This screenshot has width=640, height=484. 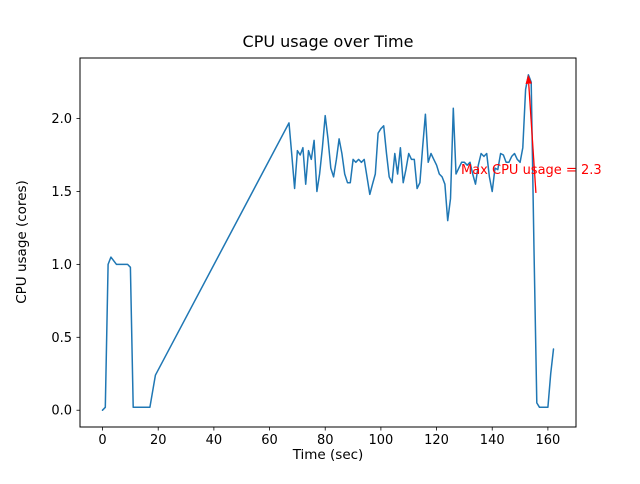 I want to click on x-tick-label: 140, so click(x=492, y=440).